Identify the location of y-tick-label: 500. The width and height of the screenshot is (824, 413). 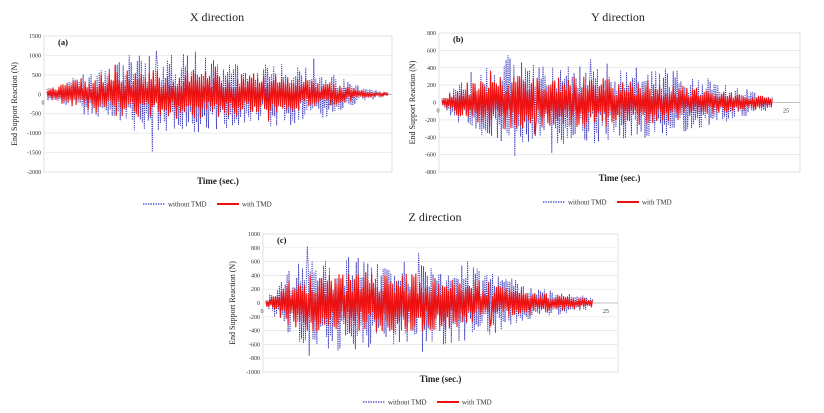
(36, 76).